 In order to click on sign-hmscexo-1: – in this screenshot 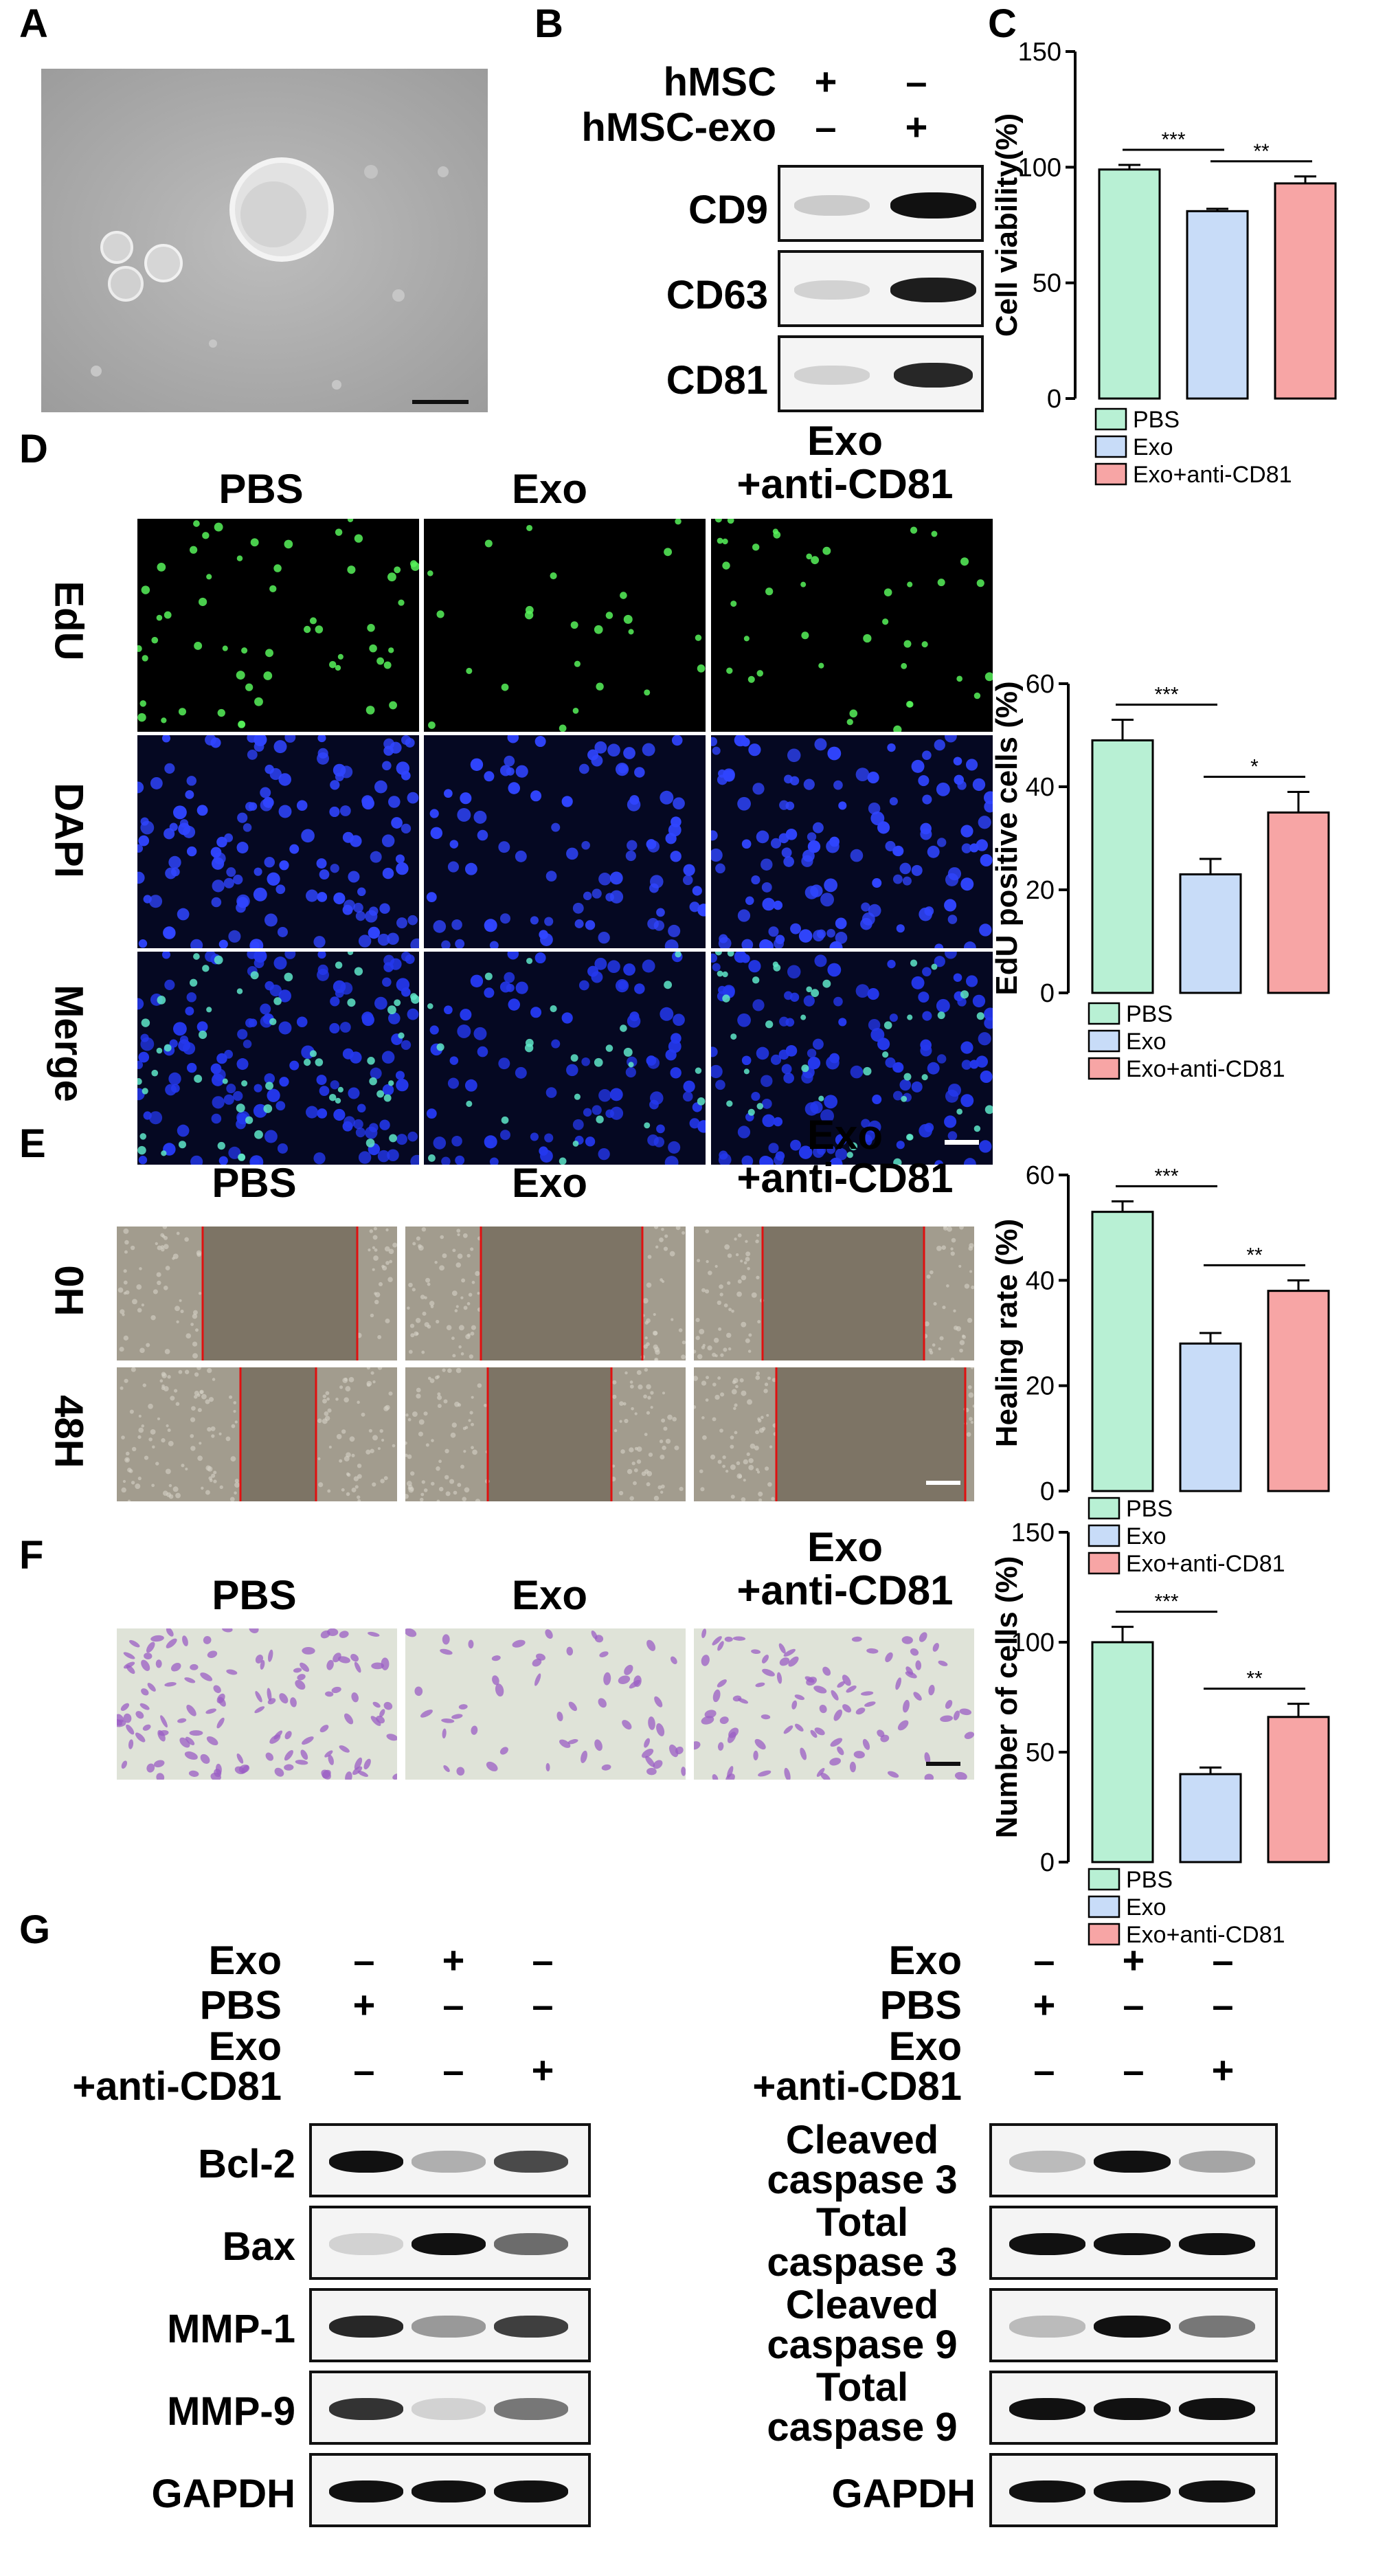, I will do `click(826, 126)`.